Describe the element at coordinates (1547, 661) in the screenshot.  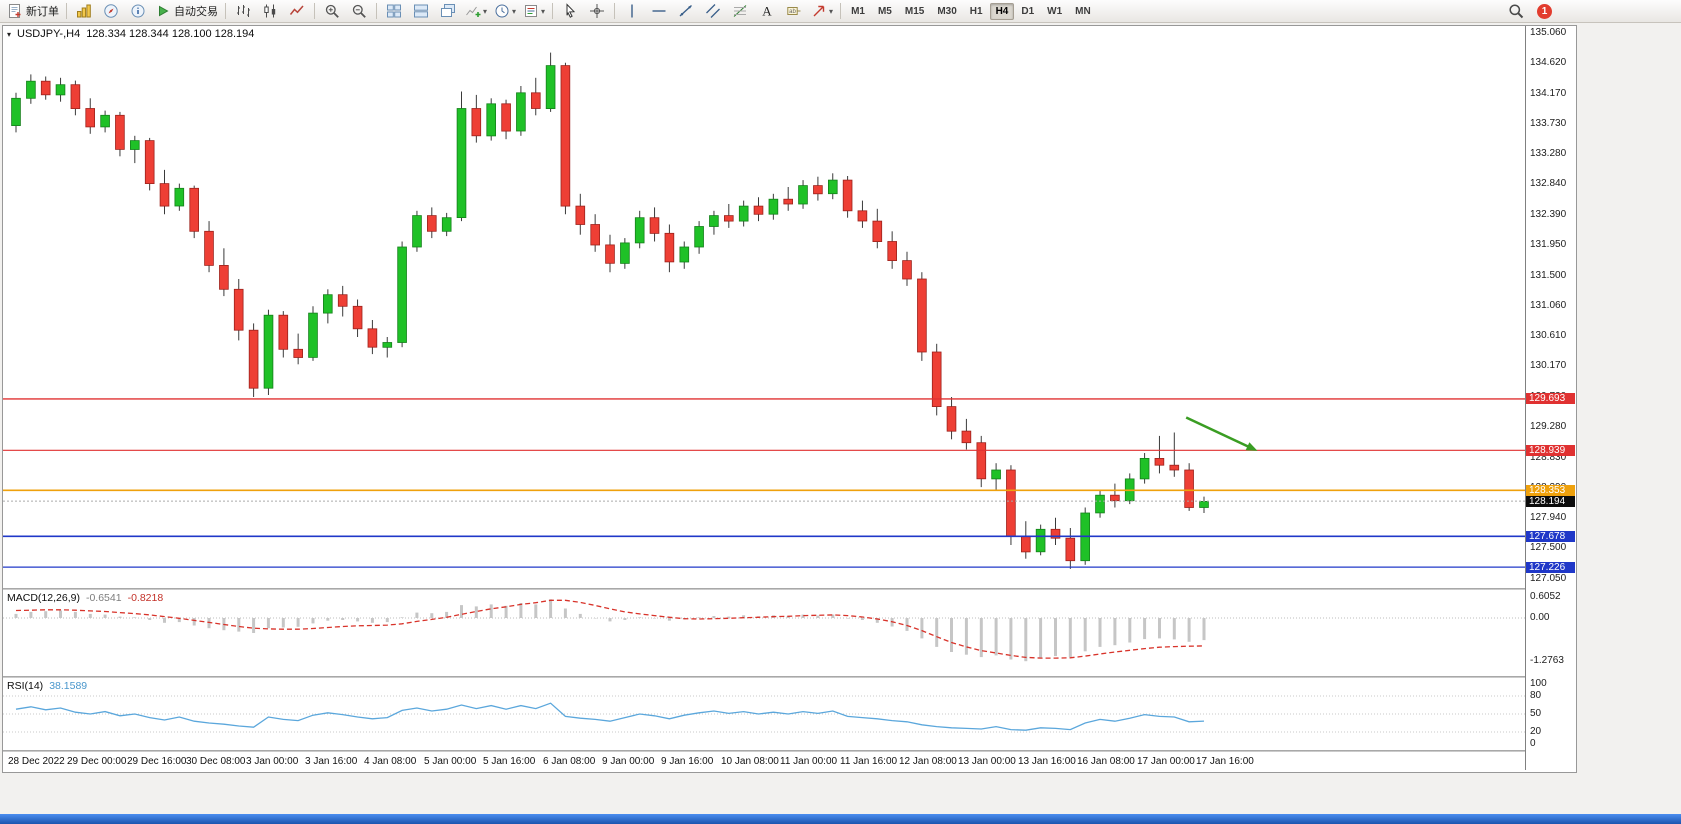
I see `macd-axis-label: -1.2763` at that location.